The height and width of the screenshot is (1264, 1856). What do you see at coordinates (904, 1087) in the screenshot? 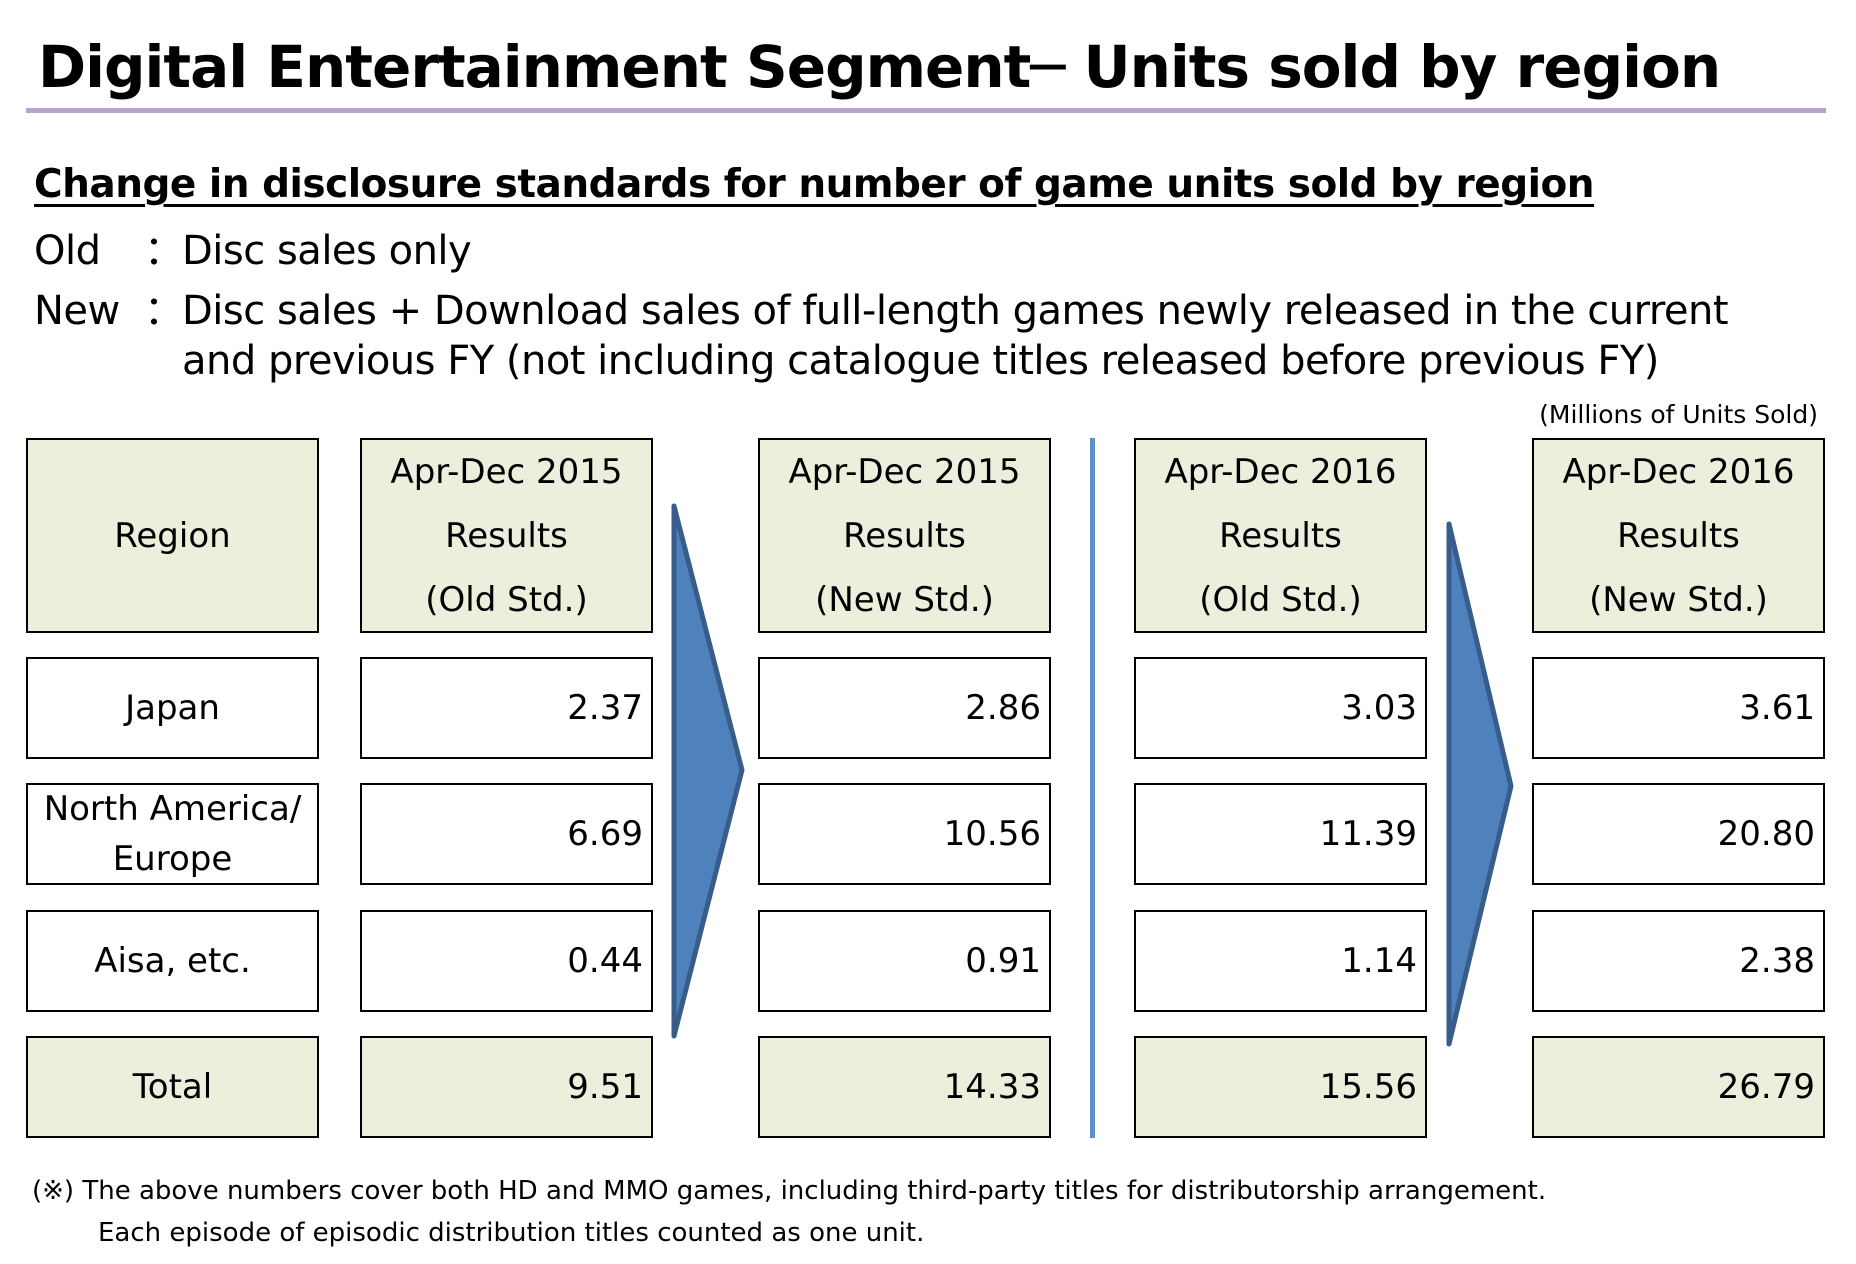
I see `value-cell-total-2015-new: 14.33` at bounding box center [904, 1087].